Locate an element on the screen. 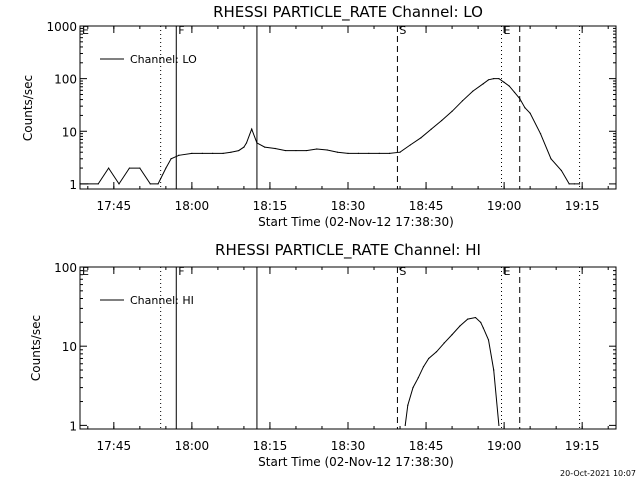  chart-title: RHESSI PARTICLE_RATE Channel: LO is located at coordinates (348, 12).